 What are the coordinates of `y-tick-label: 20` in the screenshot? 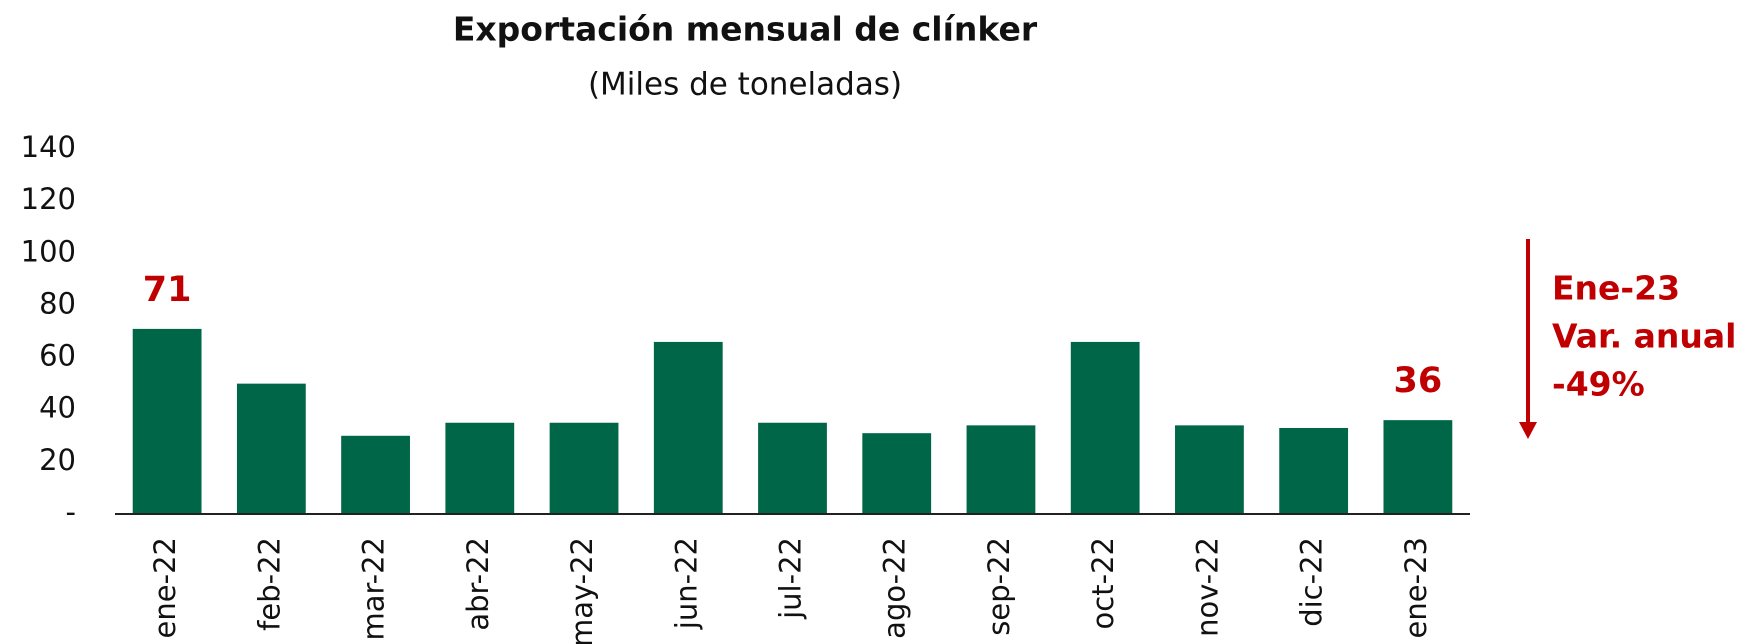 It's located at (57, 460).